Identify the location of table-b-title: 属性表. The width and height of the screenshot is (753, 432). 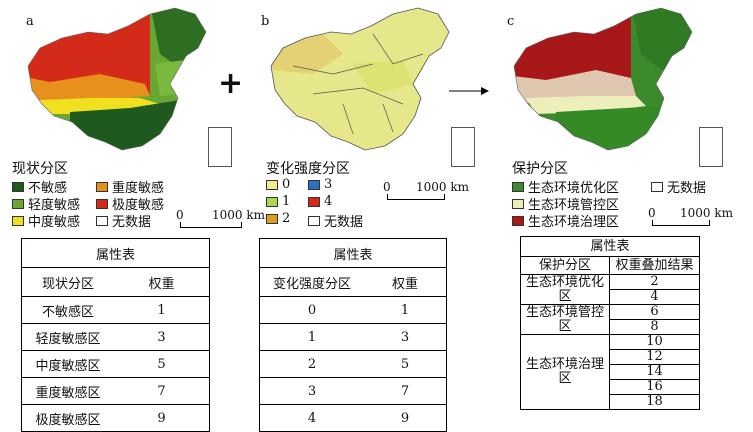
(353, 253).